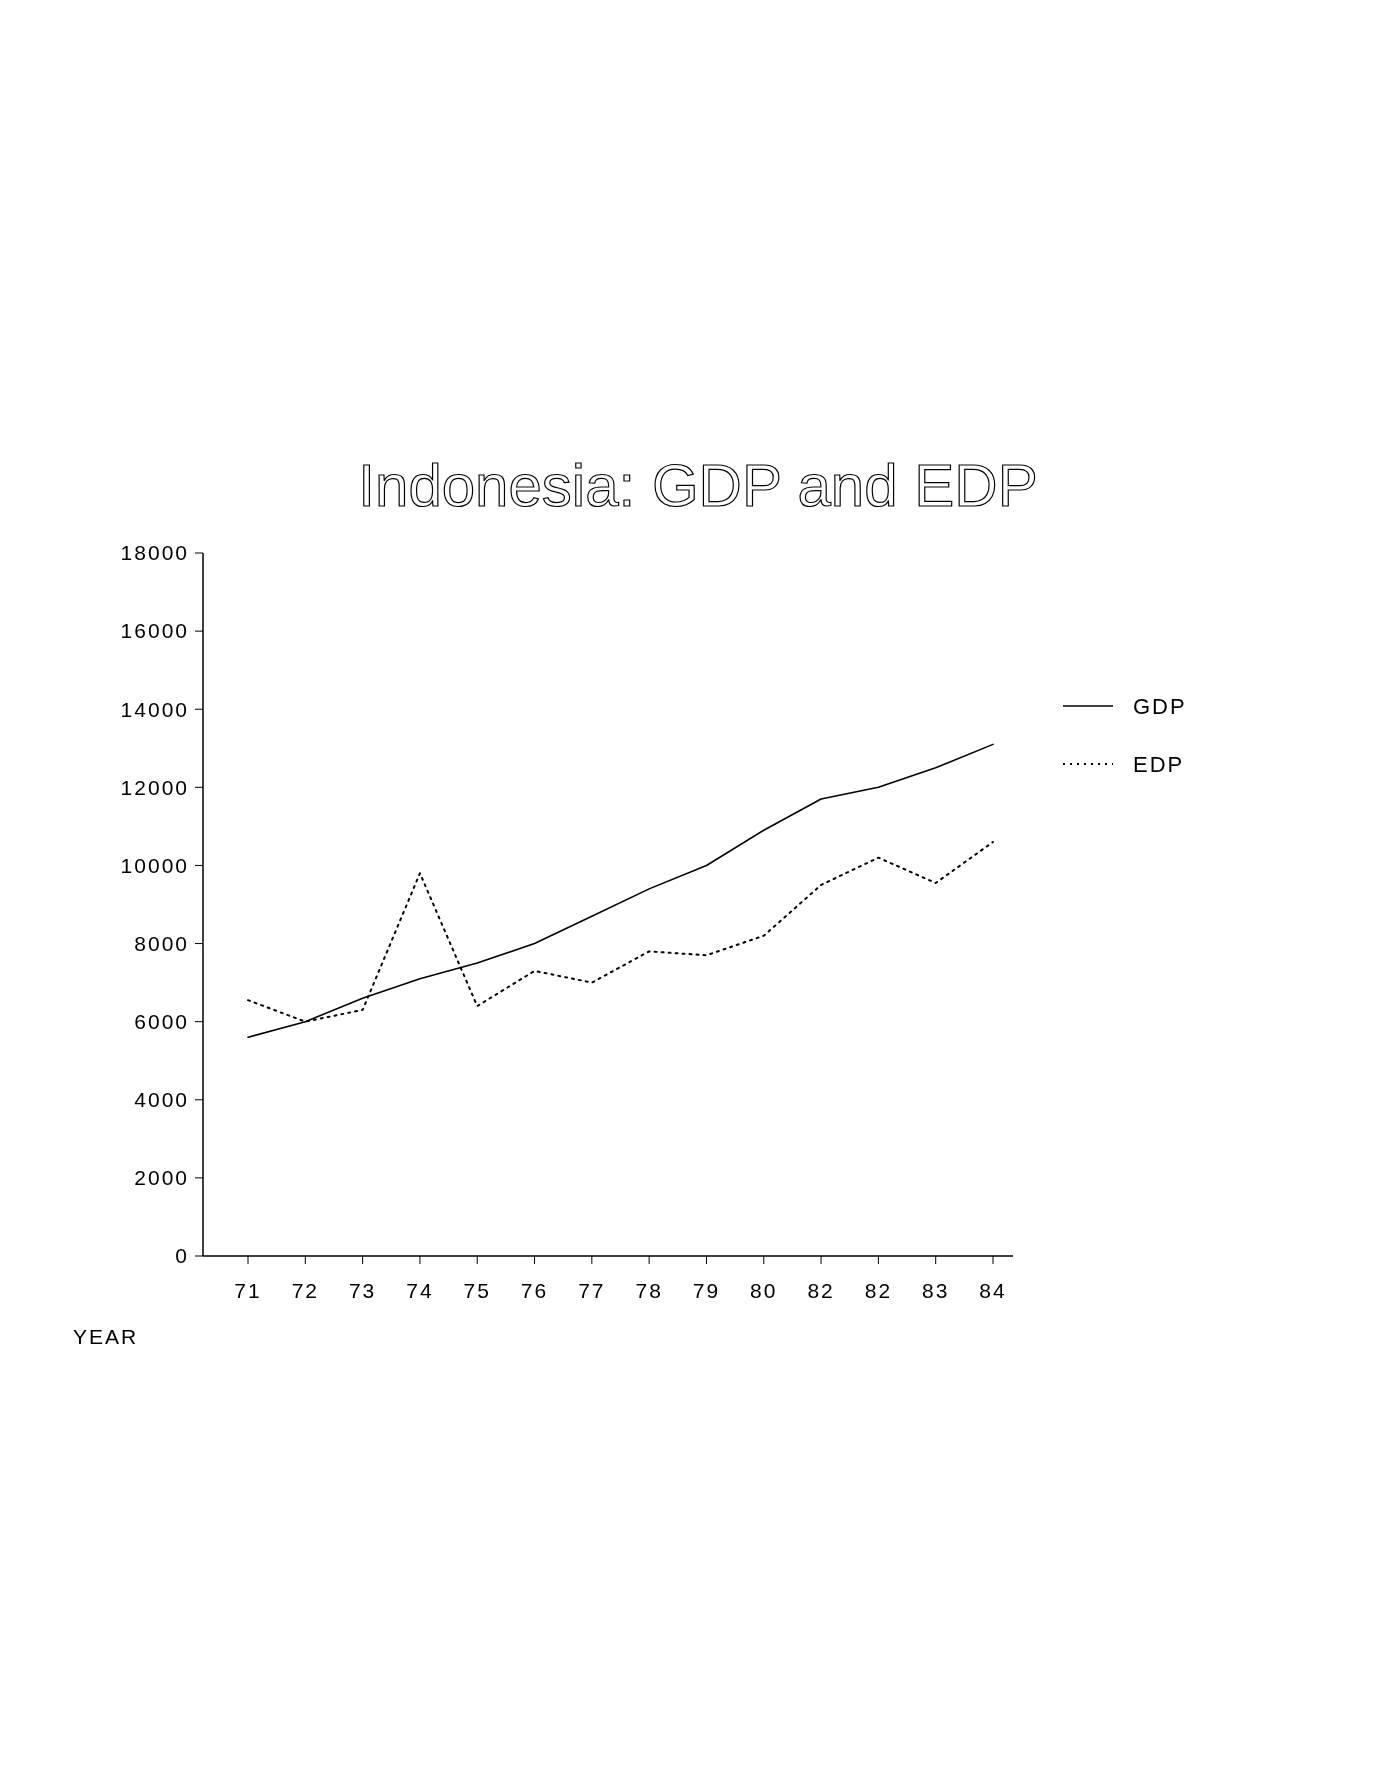  What do you see at coordinates (182, 1256) in the screenshot?
I see `y-tick-label: 0` at bounding box center [182, 1256].